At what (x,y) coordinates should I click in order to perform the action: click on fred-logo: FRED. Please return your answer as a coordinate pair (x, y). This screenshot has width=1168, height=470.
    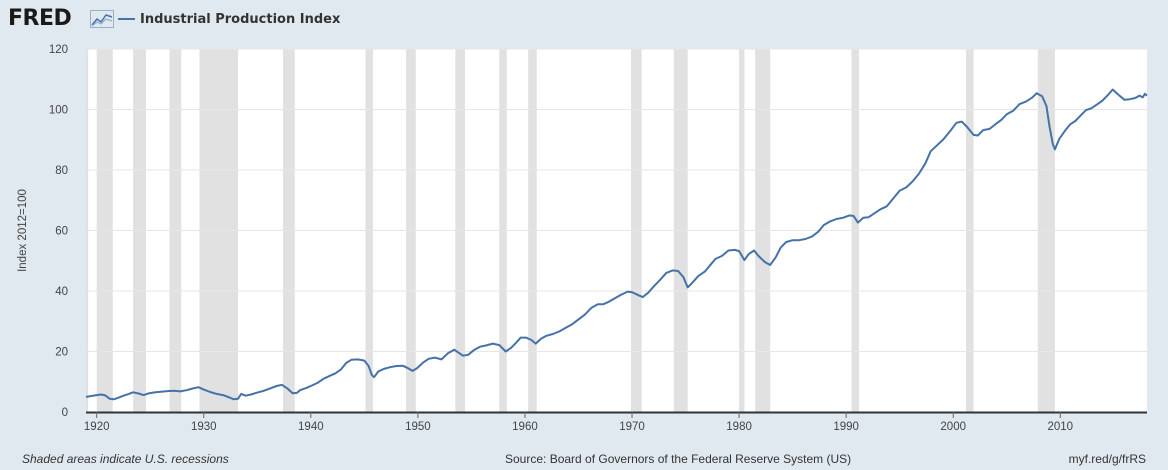
    Looking at the image, I should click on (40, 18).